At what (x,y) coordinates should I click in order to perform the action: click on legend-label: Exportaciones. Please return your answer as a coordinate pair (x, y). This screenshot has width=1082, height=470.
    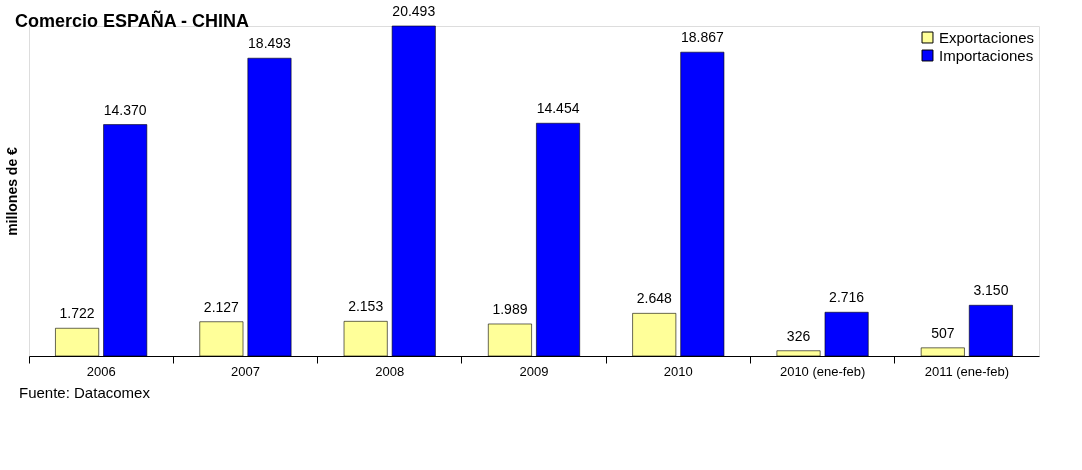
    Looking at the image, I should click on (987, 37).